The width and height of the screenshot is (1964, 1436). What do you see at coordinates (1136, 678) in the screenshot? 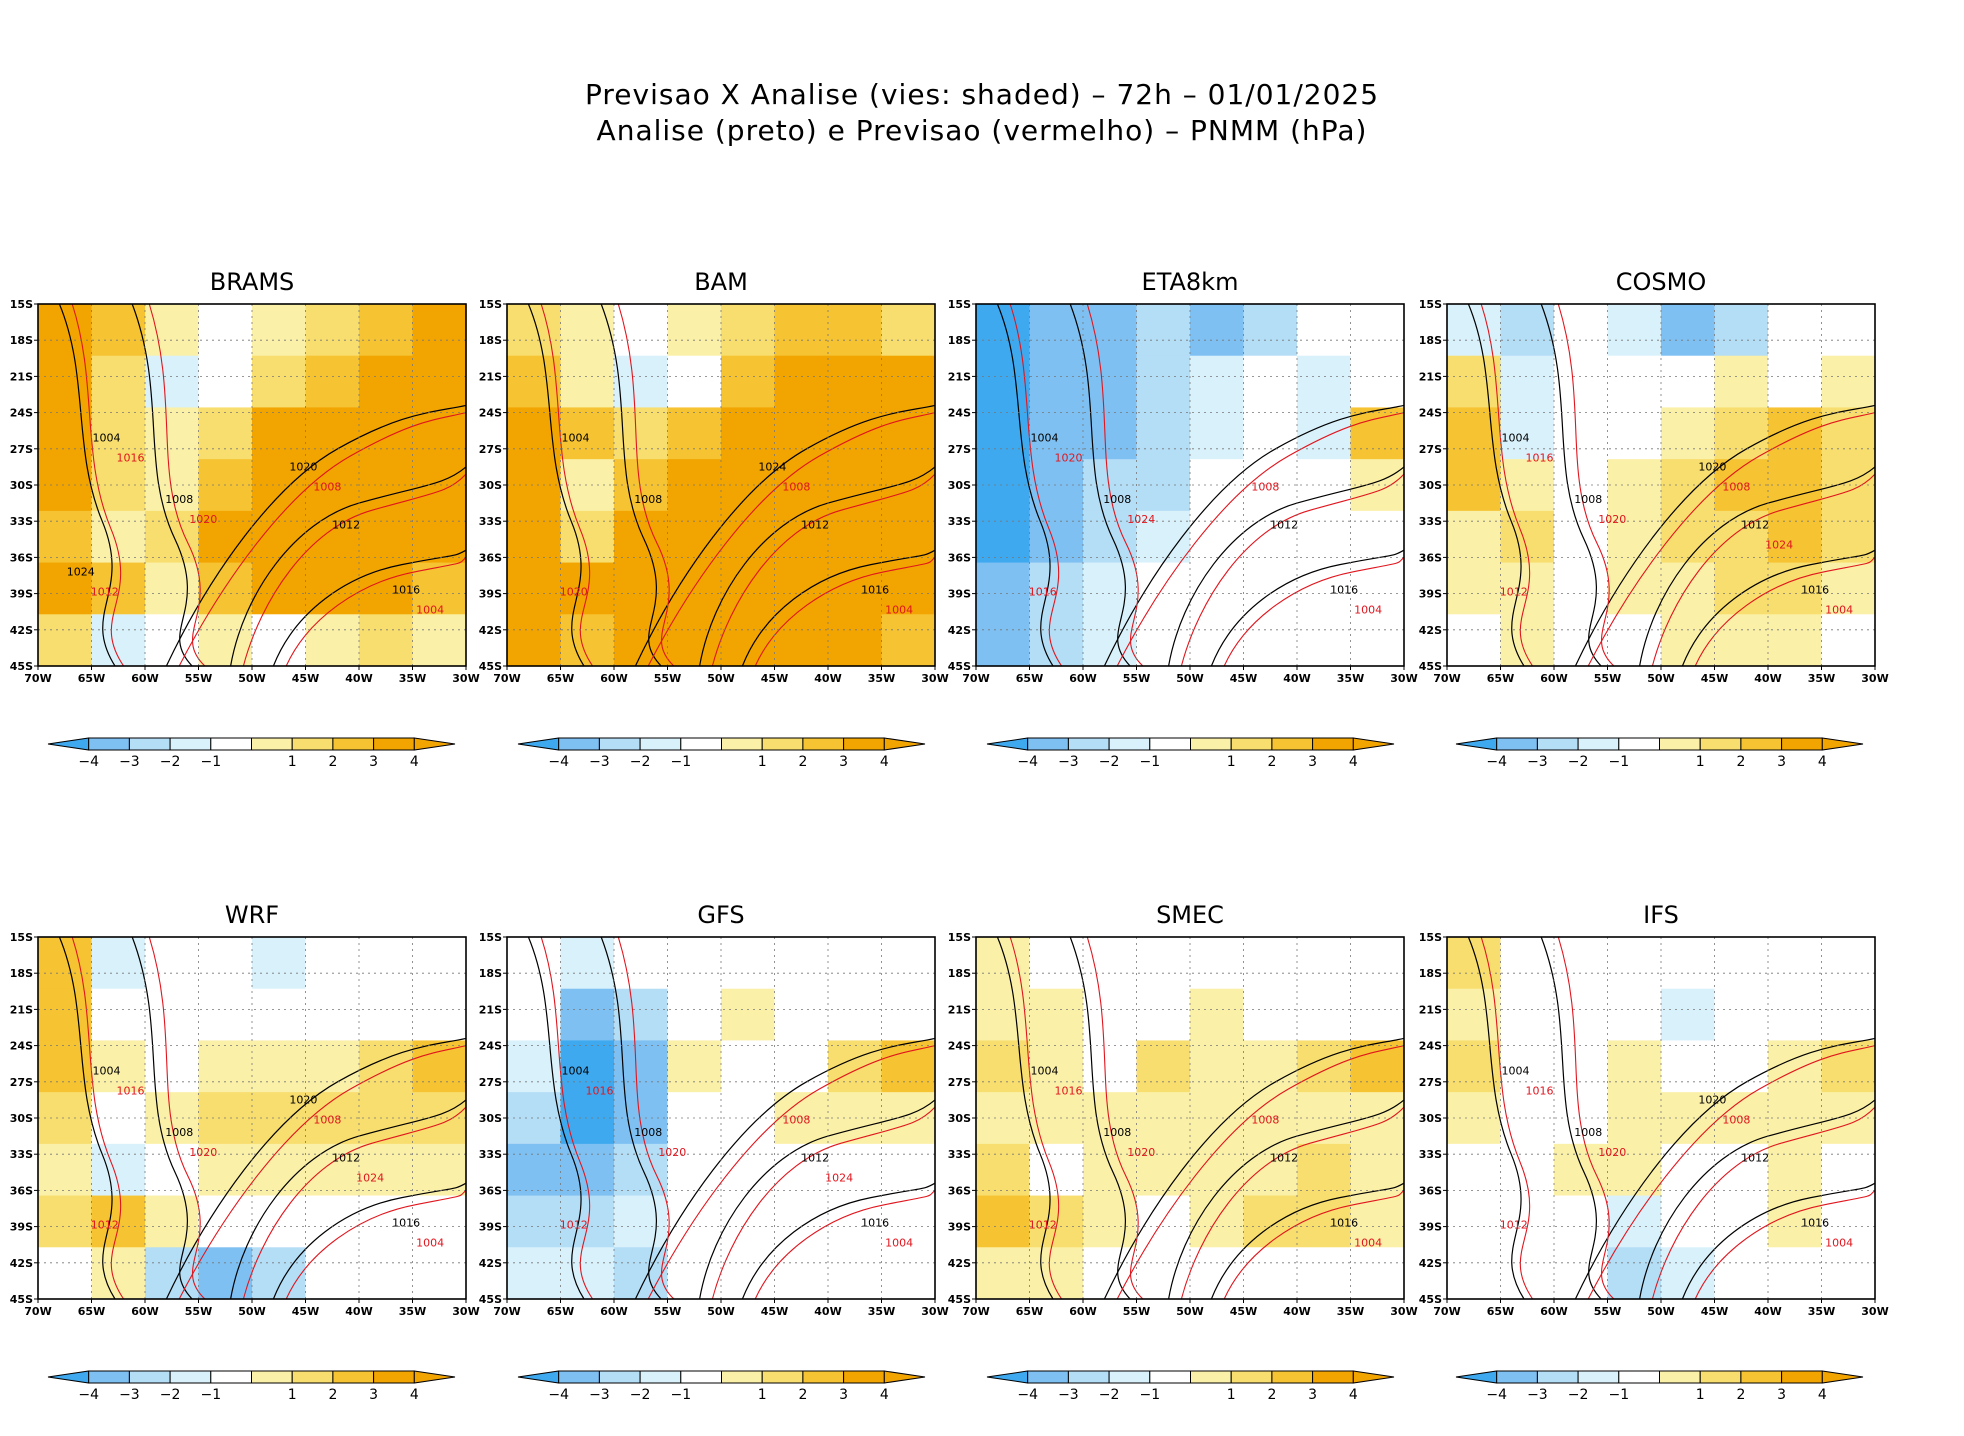
I see `x-tick-label: 55W` at bounding box center [1136, 678].